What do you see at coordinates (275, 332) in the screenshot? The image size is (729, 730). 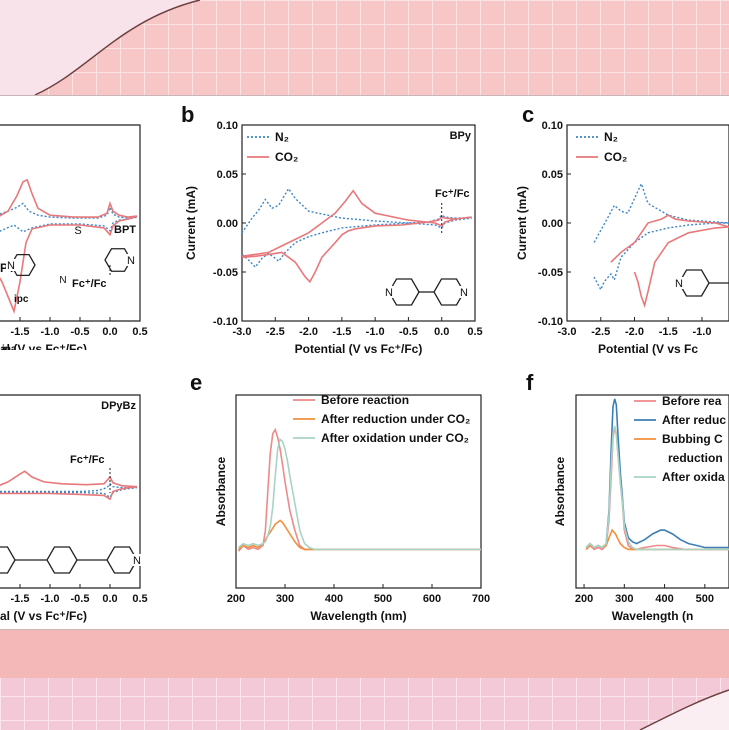 I see `x-tick-label: -2.5` at bounding box center [275, 332].